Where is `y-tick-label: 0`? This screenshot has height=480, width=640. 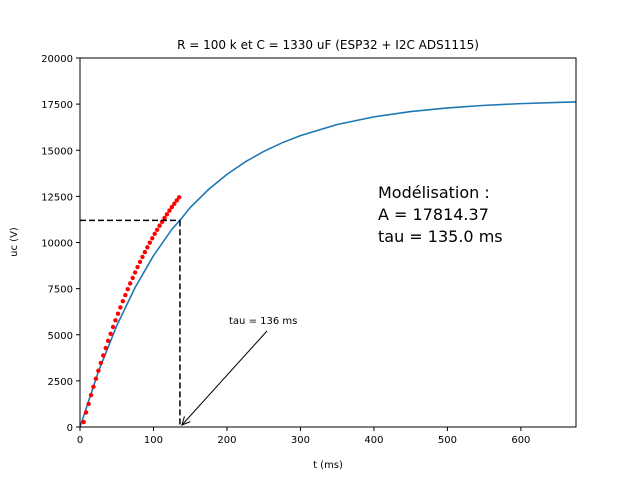 y-tick-label: 0 is located at coordinates (70, 428).